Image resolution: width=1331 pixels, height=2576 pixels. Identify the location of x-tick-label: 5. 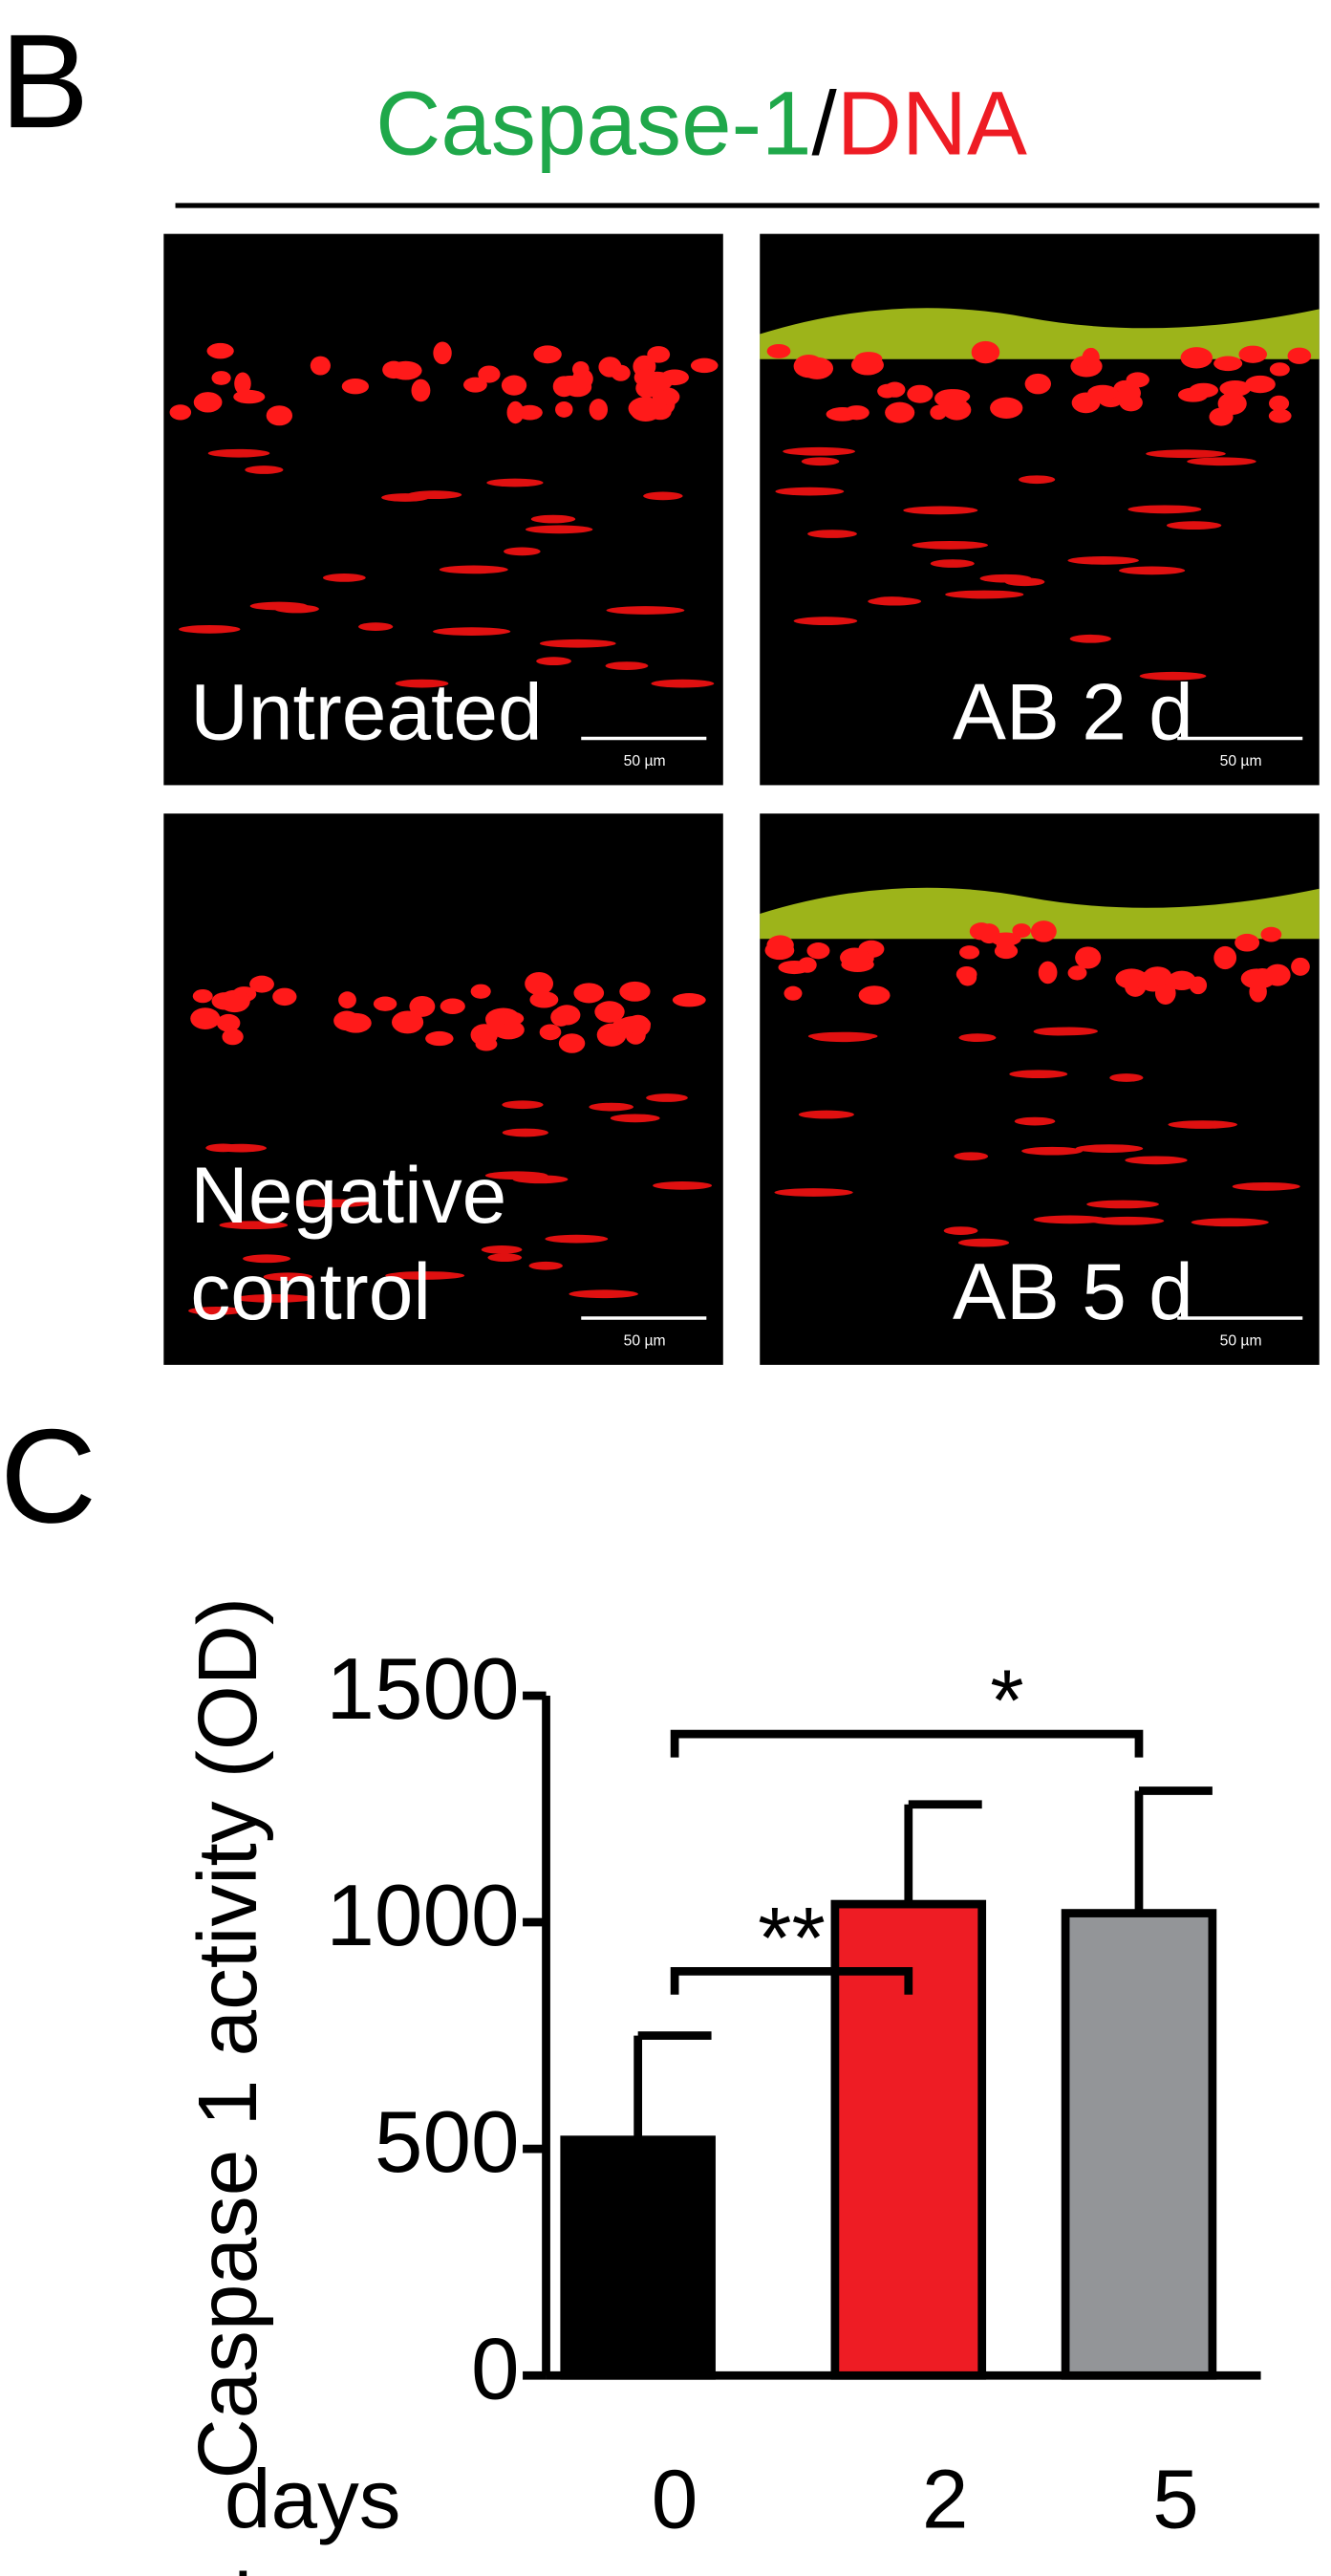
(1175, 2500).